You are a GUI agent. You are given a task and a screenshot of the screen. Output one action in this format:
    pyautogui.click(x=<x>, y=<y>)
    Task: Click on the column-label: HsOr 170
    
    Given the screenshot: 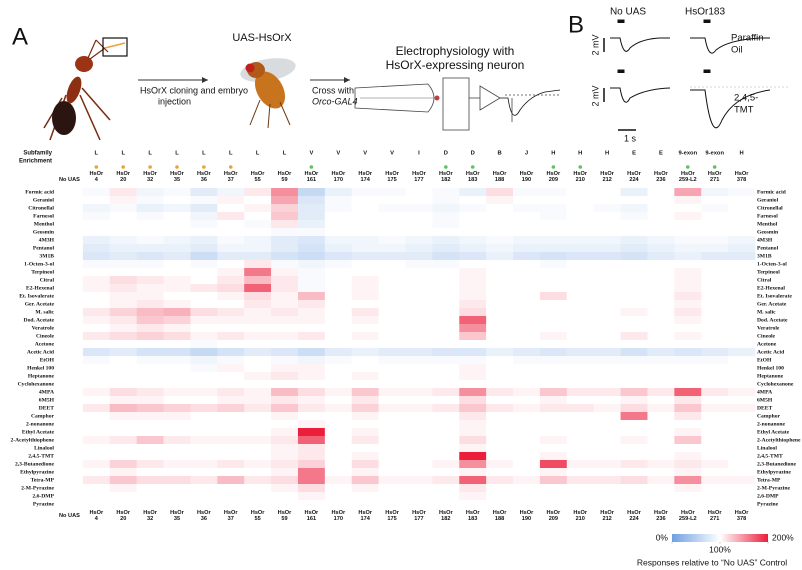 What is the action you would take?
    pyautogui.click(x=338, y=516)
    